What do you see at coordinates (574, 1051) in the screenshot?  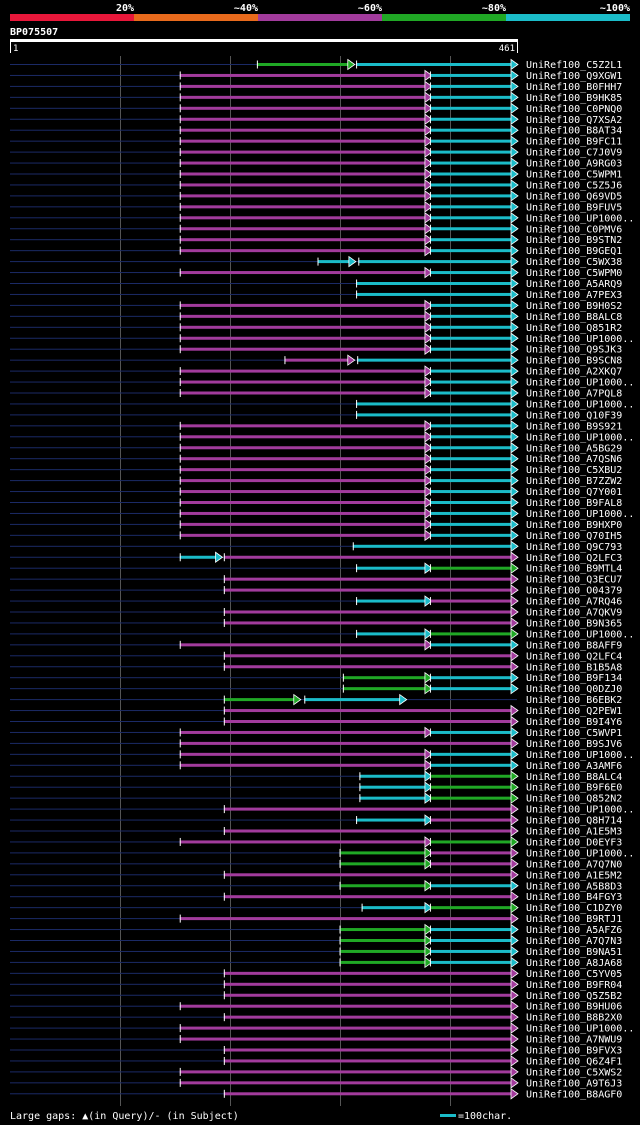 I see `hit-label: UniRef100_B9FVX3` at bounding box center [574, 1051].